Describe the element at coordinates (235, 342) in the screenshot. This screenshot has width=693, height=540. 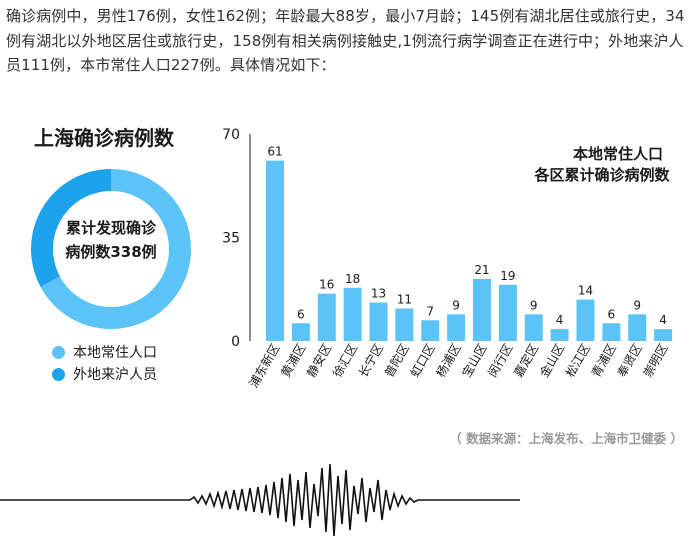
I see `y-tick-label: 0` at that location.